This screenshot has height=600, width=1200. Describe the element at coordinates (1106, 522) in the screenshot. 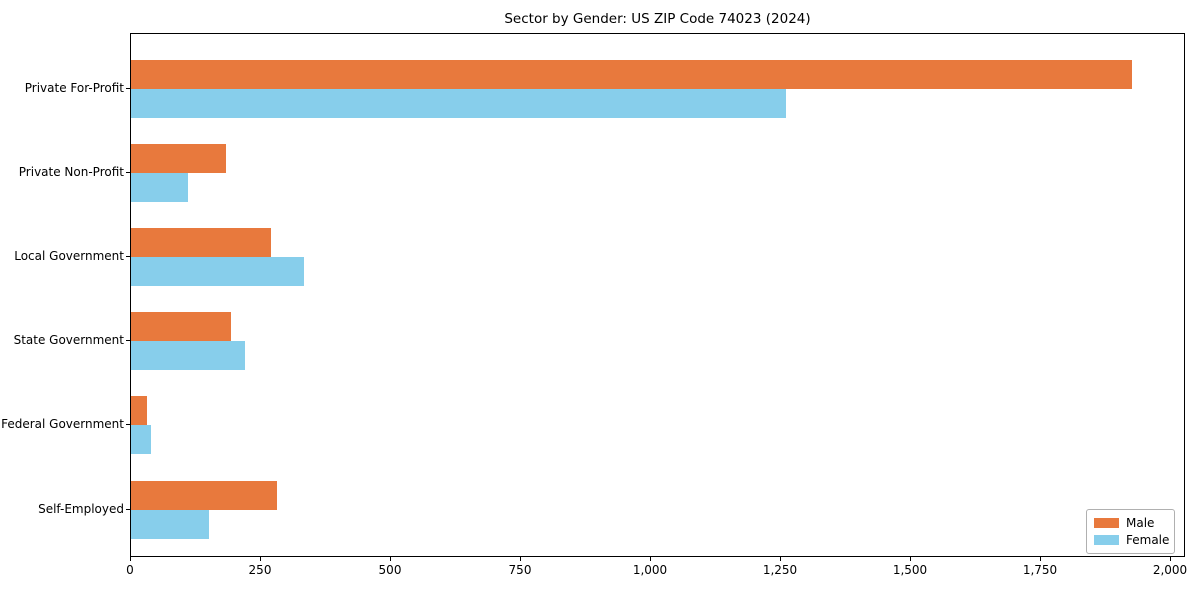

I see `male-color-swatch` at that location.